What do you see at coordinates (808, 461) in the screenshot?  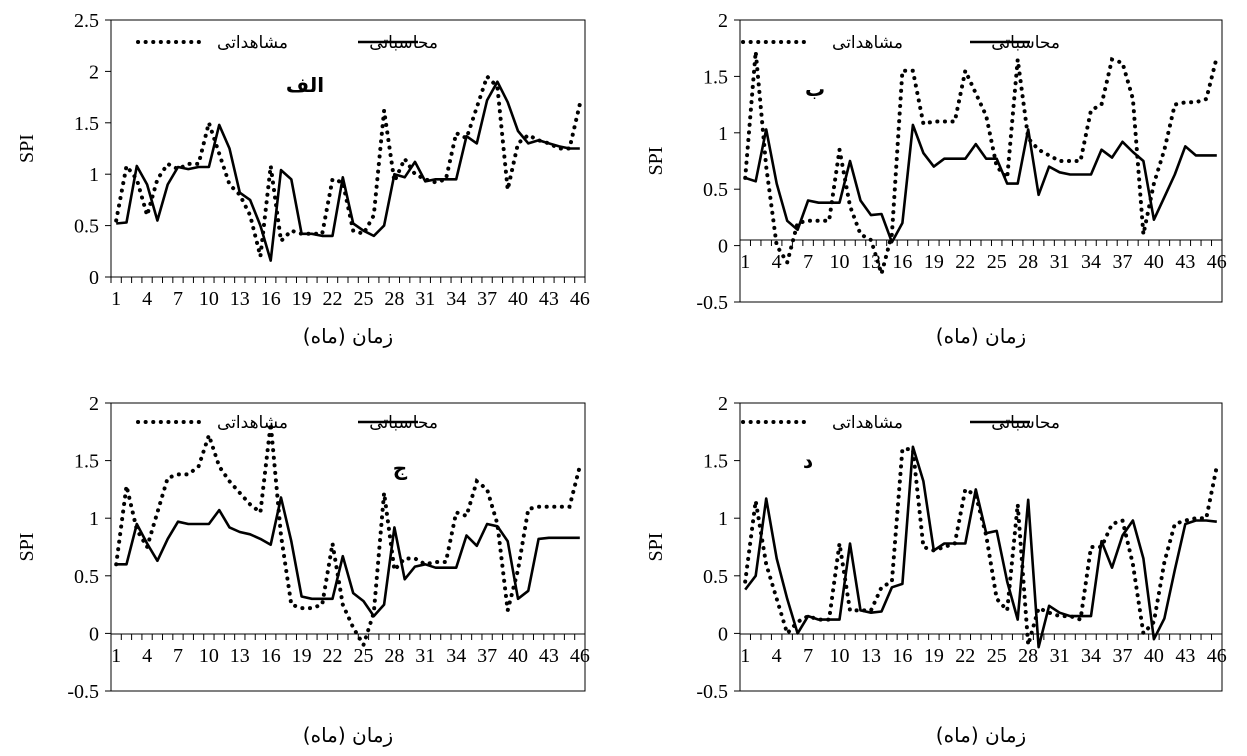 I see `panel-label: د` at bounding box center [808, 461].